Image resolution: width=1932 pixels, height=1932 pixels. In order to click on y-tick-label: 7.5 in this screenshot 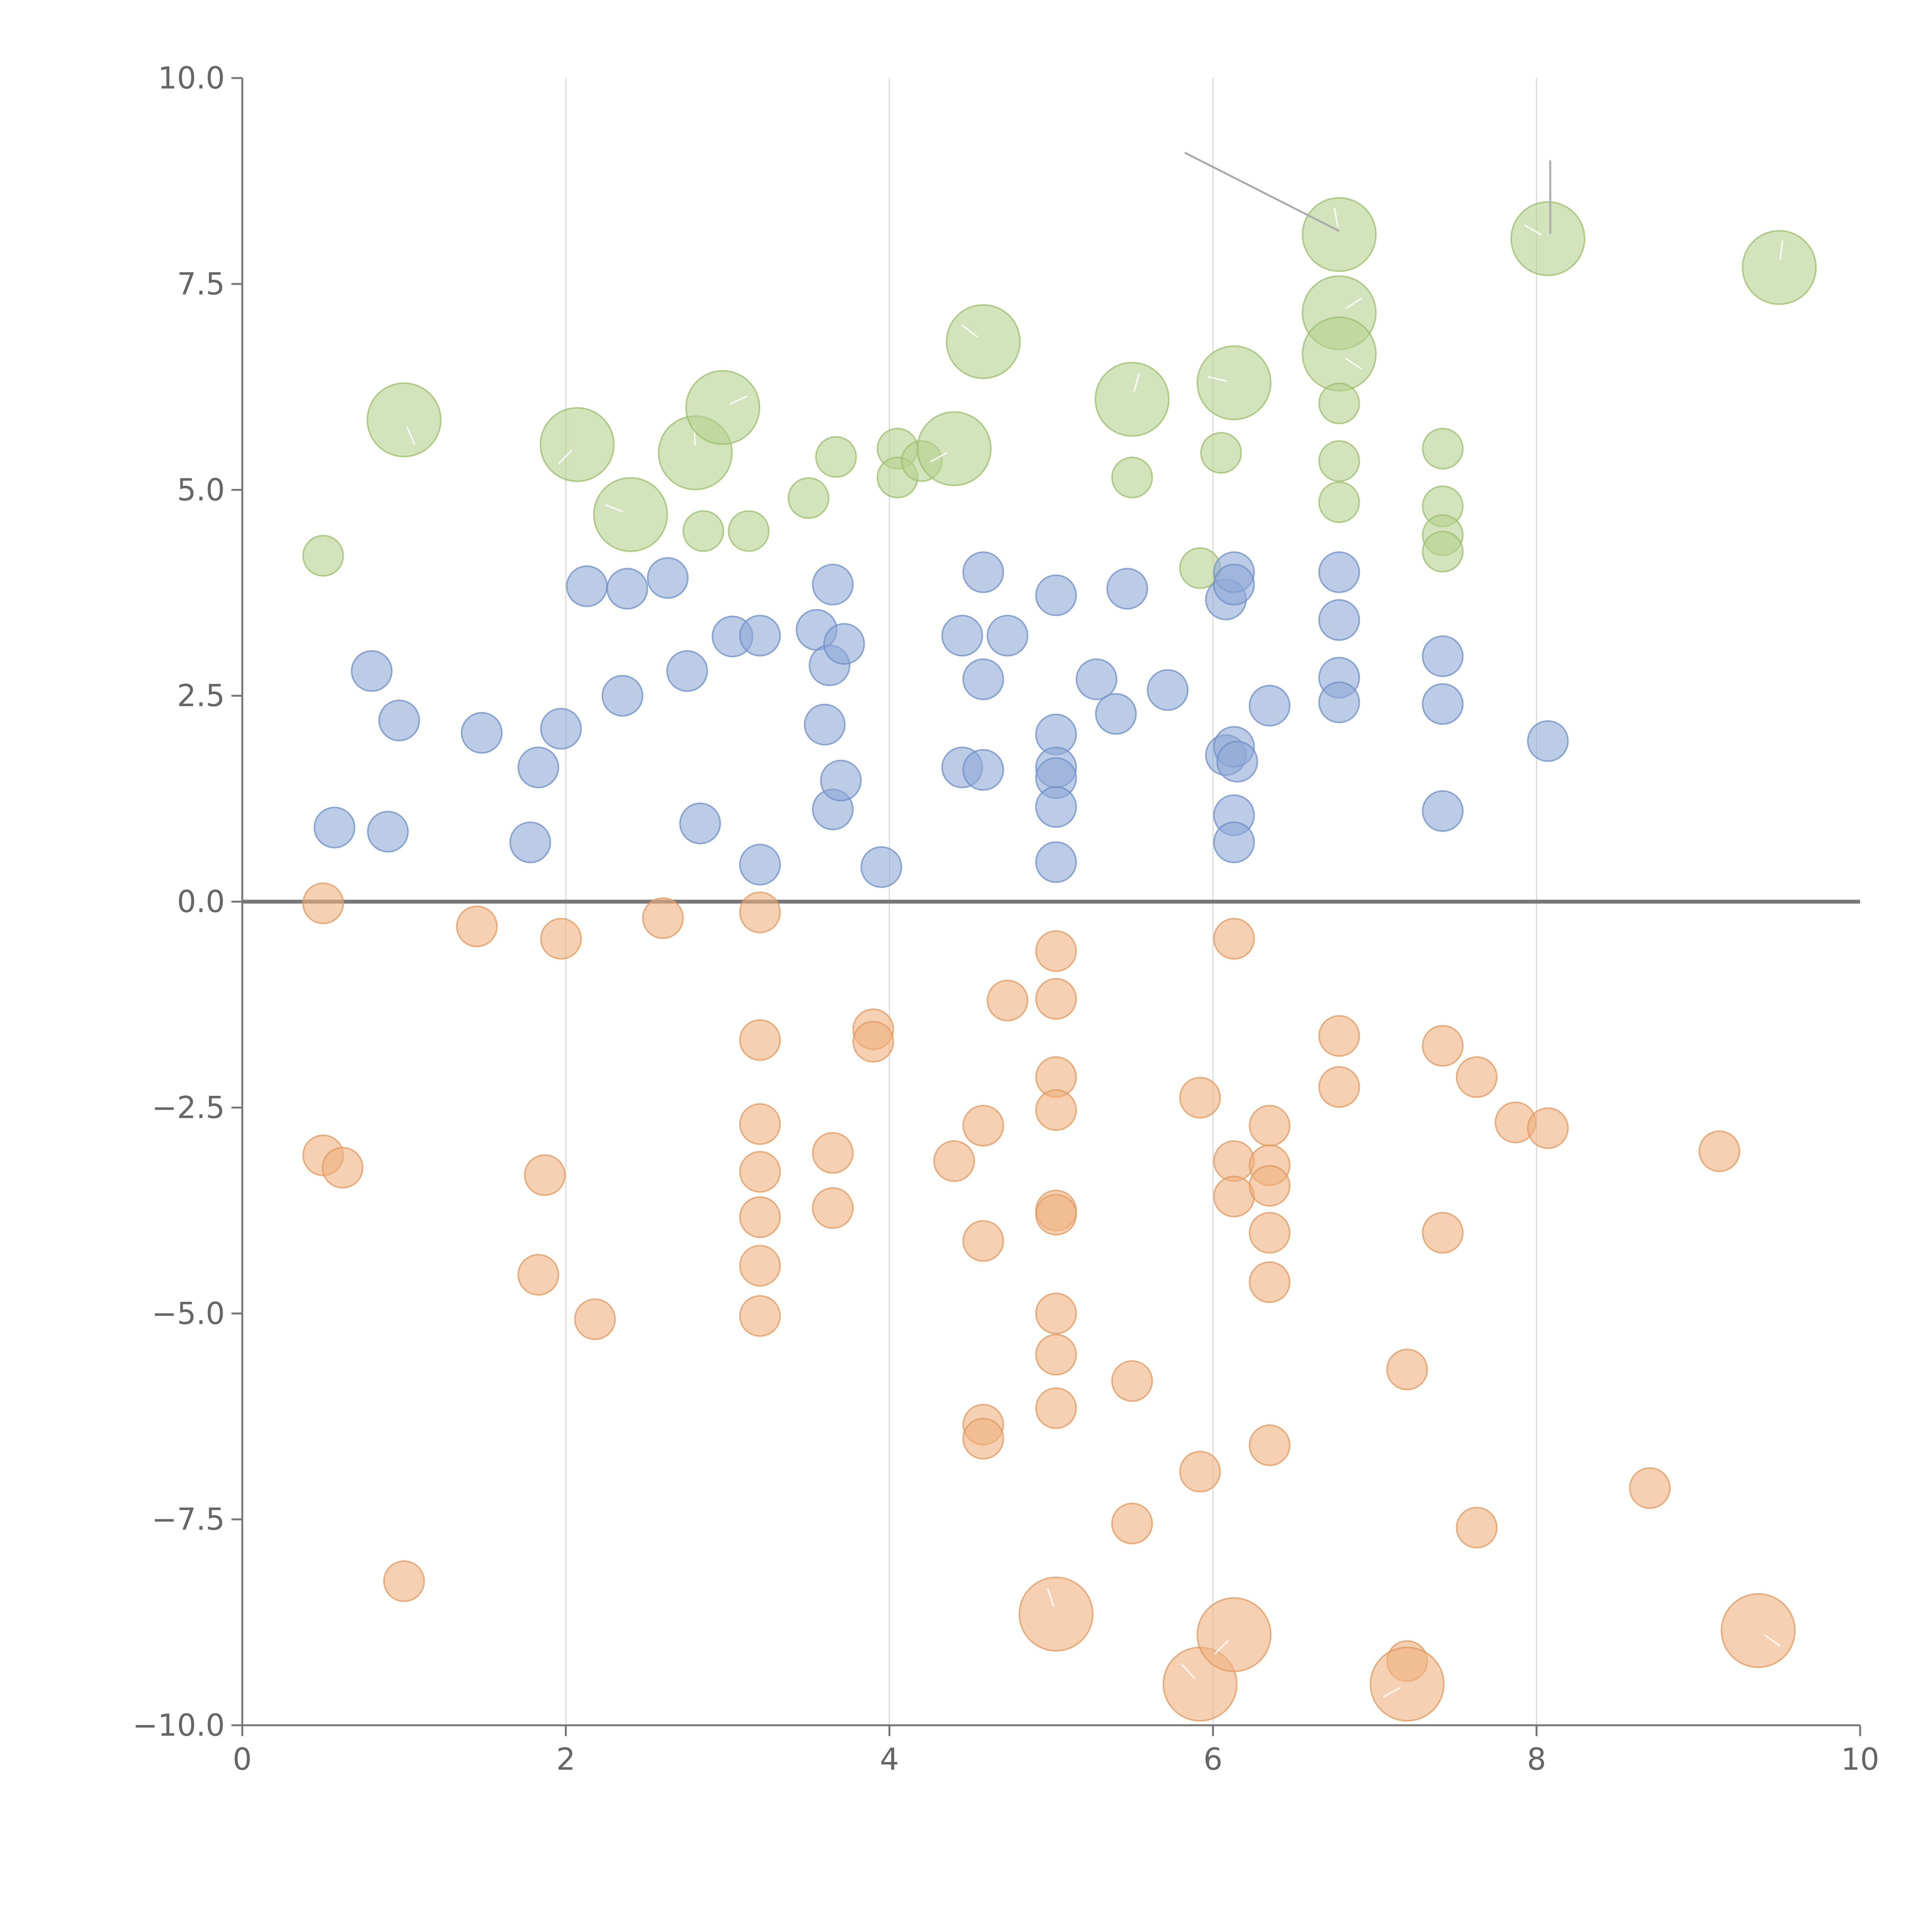, I will do `click(201, 284)`.